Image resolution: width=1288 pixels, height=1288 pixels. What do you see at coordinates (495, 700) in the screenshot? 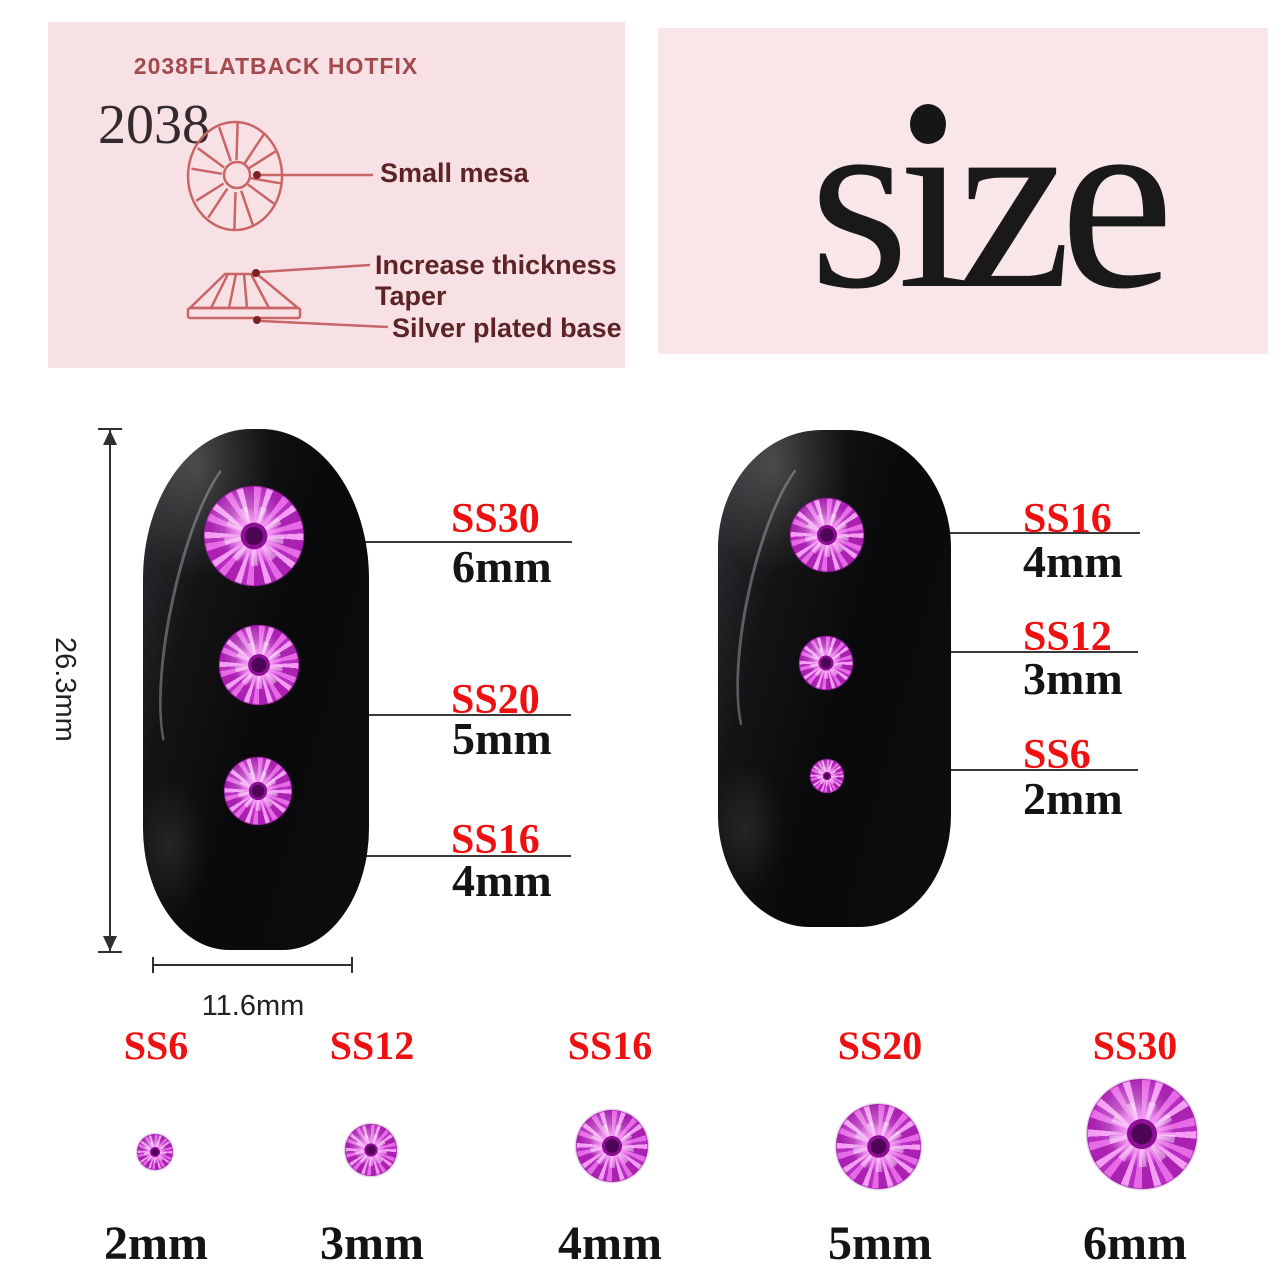
I see `callout-ss-label: SS20` at bounding box center [495, 700].